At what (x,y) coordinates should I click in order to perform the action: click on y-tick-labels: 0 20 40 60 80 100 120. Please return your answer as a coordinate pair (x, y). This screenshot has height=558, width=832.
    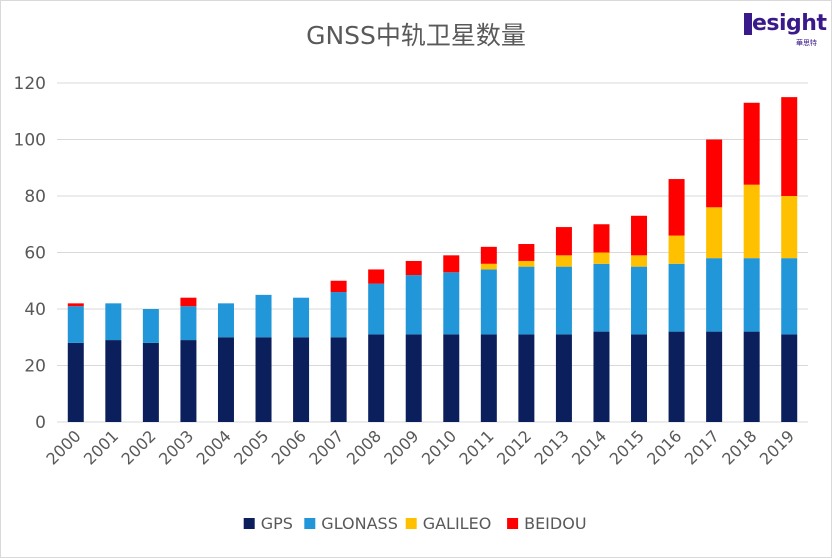
    Looking at the image, I should click on (30, 253).